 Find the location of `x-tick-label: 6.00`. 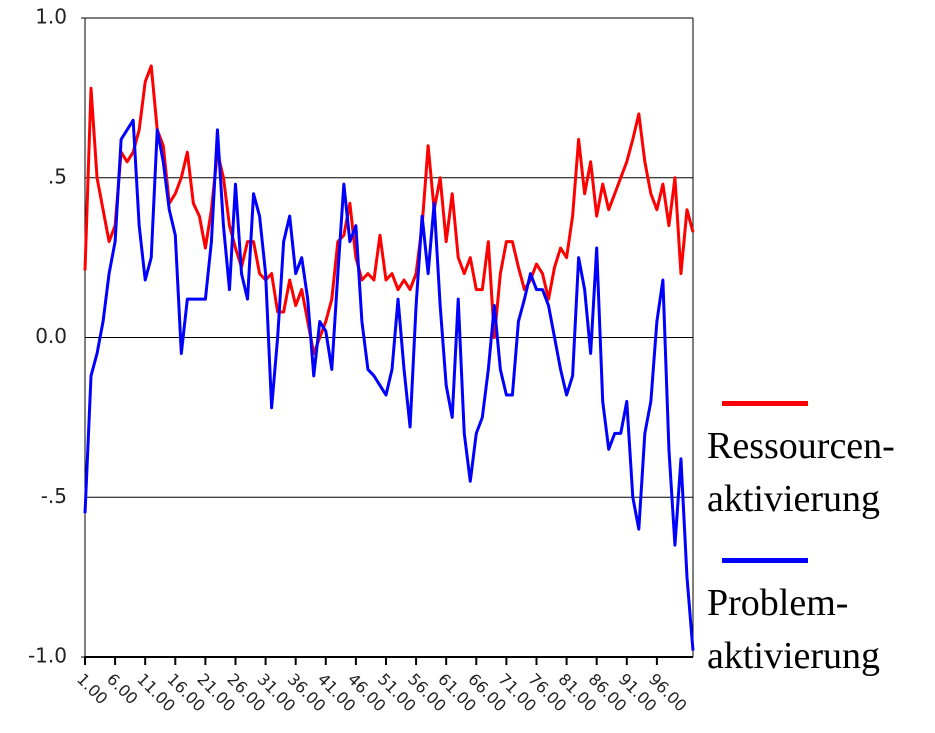

x-tick-label: 6.00 is located at coordinates (122, 689).